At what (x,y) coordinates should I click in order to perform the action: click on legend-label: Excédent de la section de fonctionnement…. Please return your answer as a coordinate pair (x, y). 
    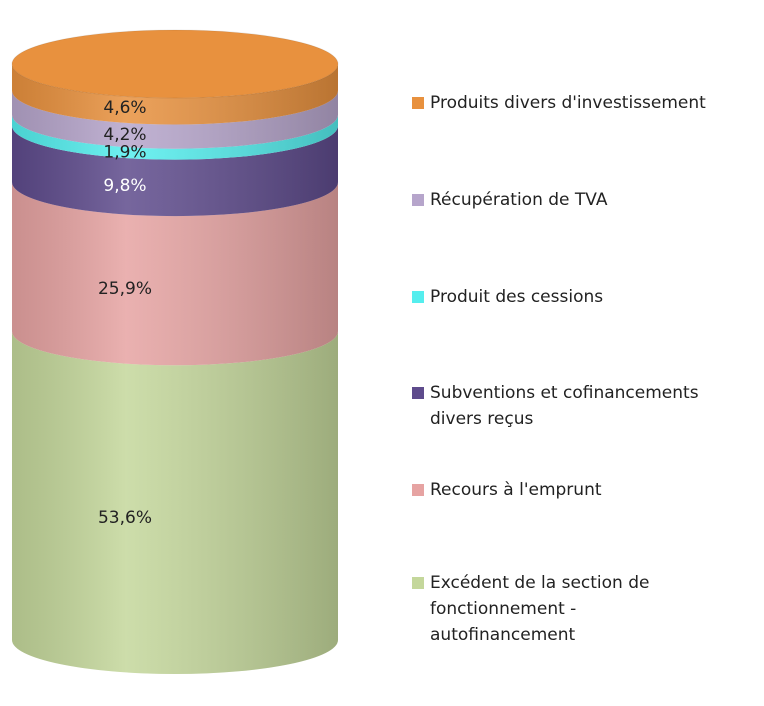
    Looking at the image, I should click on (540, 609).